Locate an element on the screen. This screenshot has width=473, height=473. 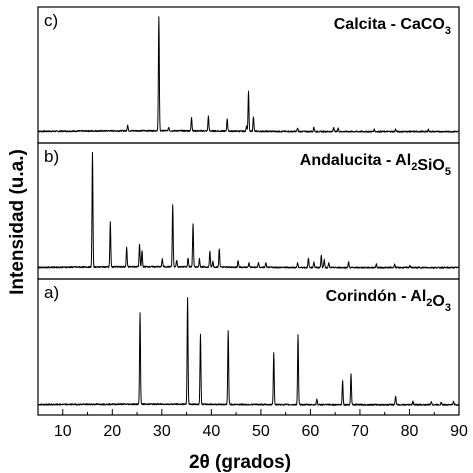
x-tick-label: 70 is located at coordinates (360, 431).